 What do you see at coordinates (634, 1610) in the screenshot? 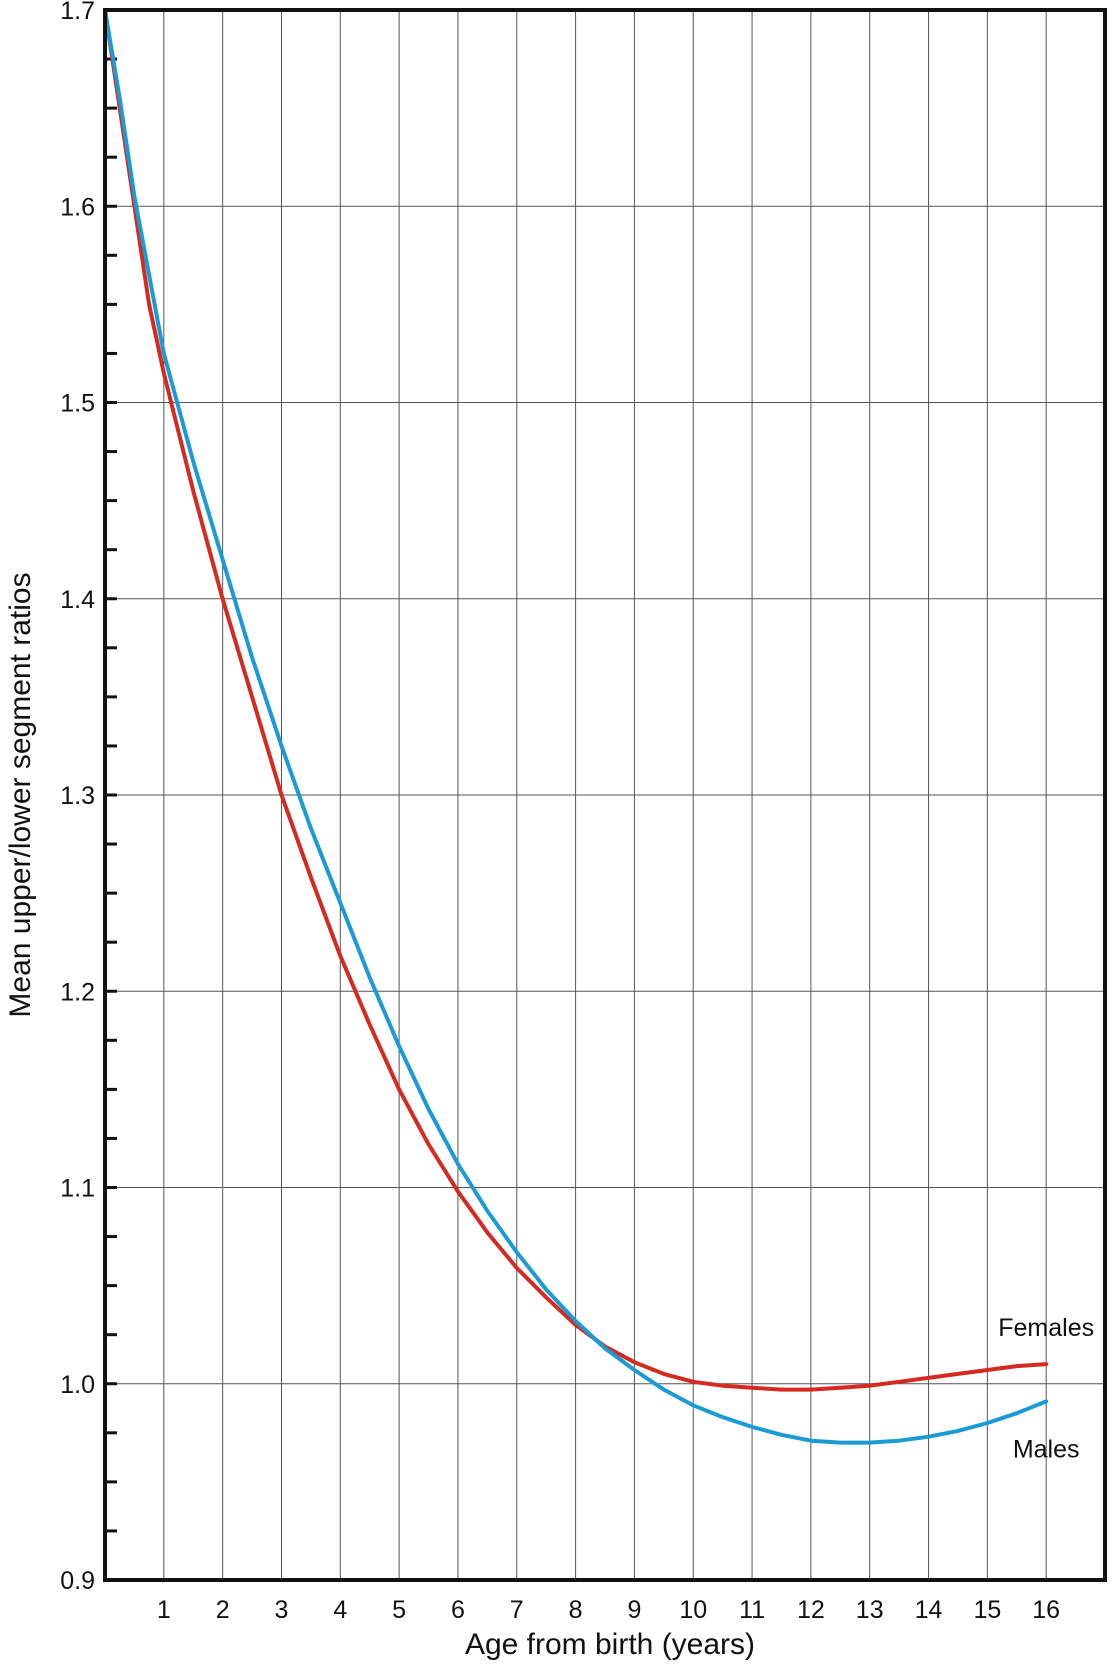
I see `x-tick-label: 9` at bounding box center [634, 1610].